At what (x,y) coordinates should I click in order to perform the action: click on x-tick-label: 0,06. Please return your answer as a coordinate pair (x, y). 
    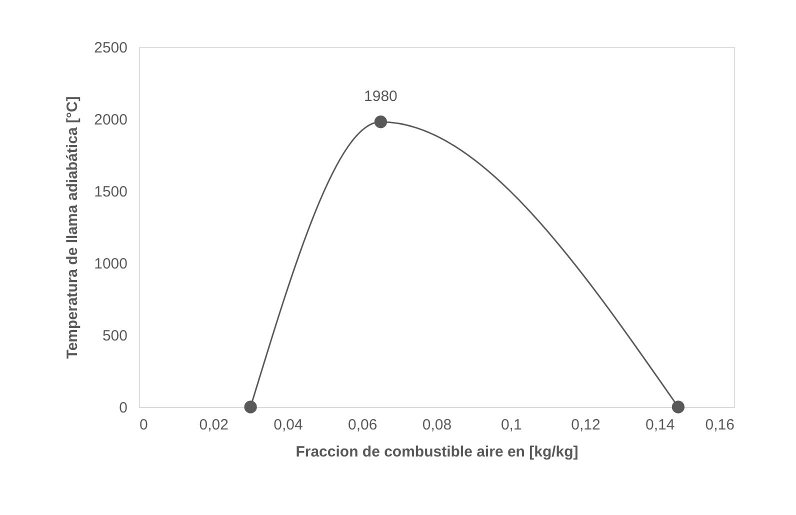
    Looking at the image, I should click on (363, 425).